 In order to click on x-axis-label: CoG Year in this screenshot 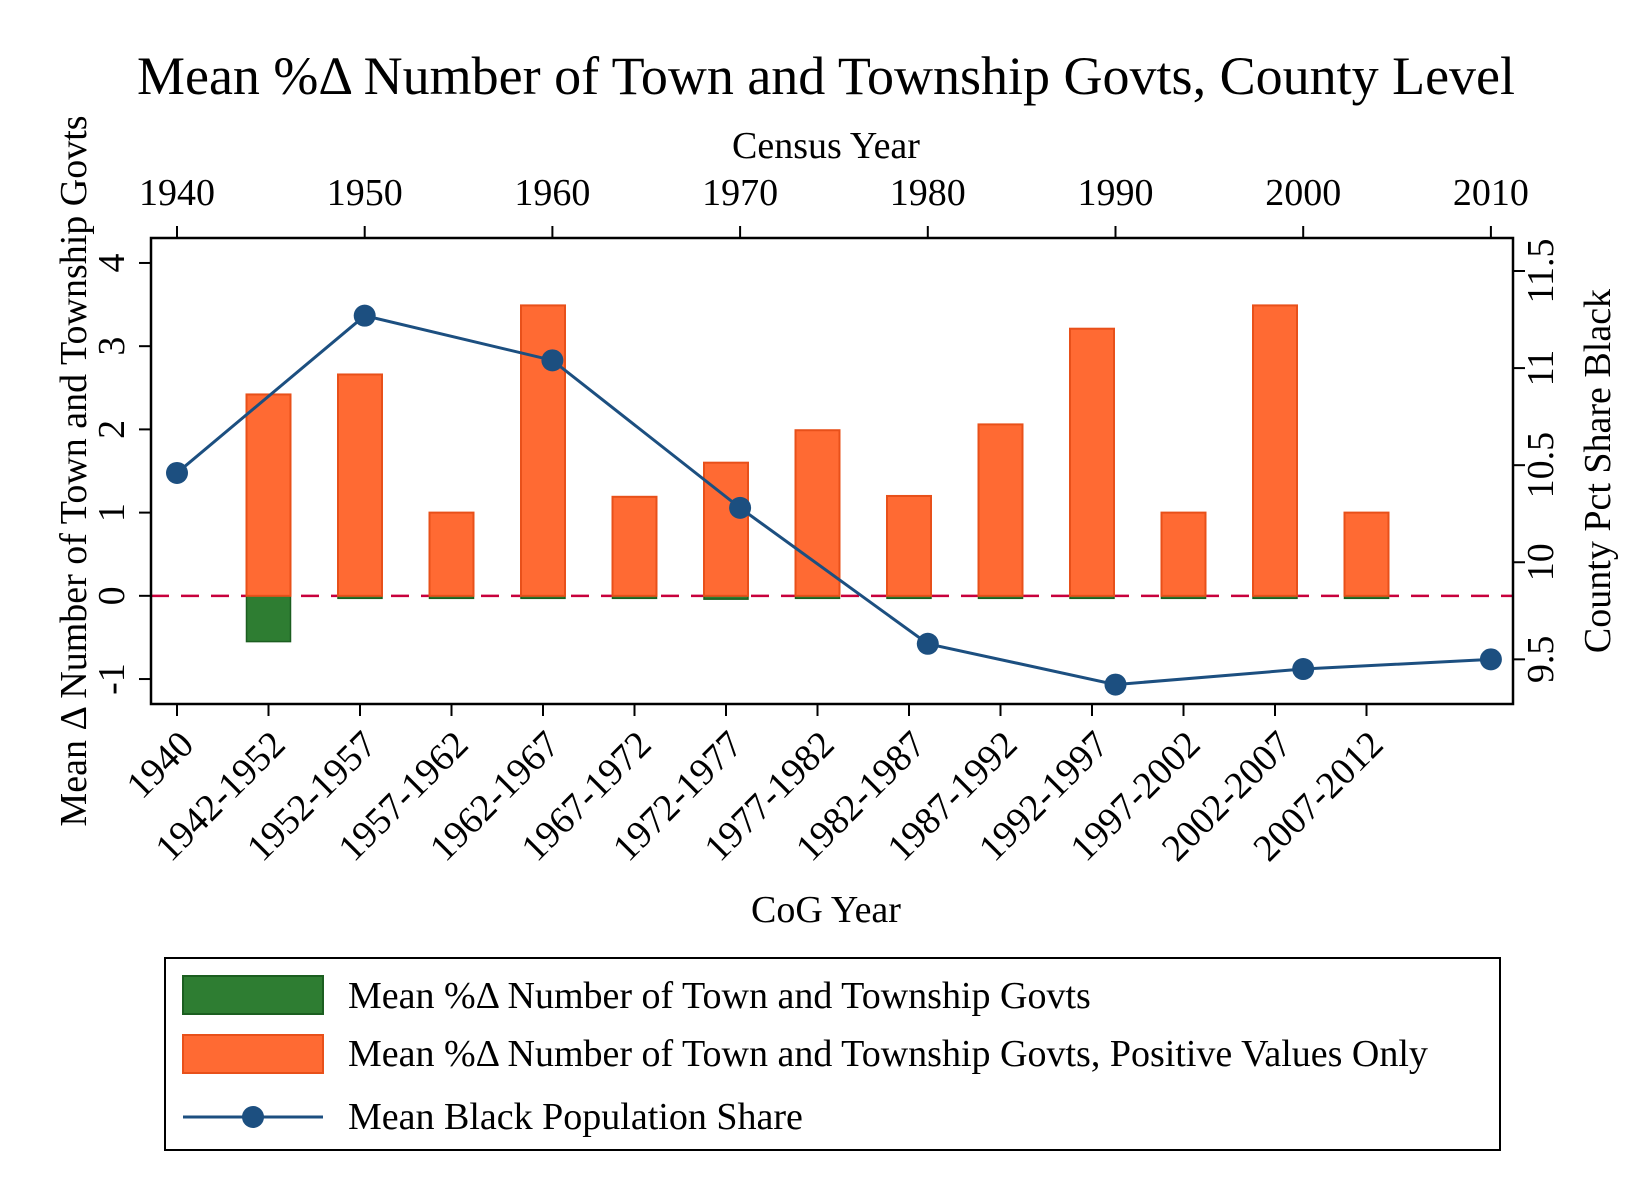, I will do `click(826, 910)`.